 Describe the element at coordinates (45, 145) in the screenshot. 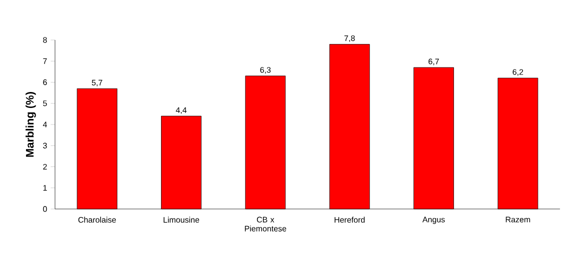

I see `y-tick-label: 3` at that location.